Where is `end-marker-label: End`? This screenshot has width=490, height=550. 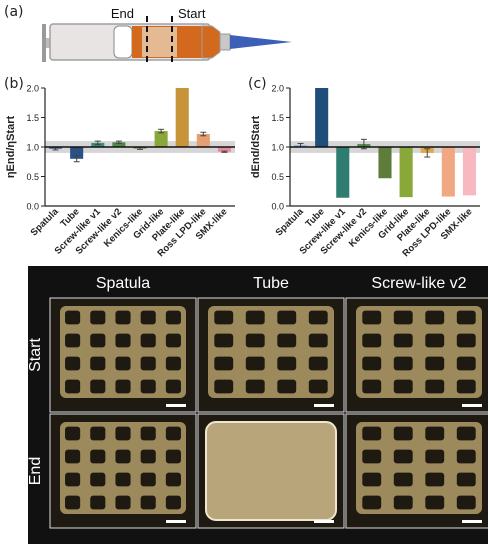 end-marker-label: End is located at coordinates (122, 13).